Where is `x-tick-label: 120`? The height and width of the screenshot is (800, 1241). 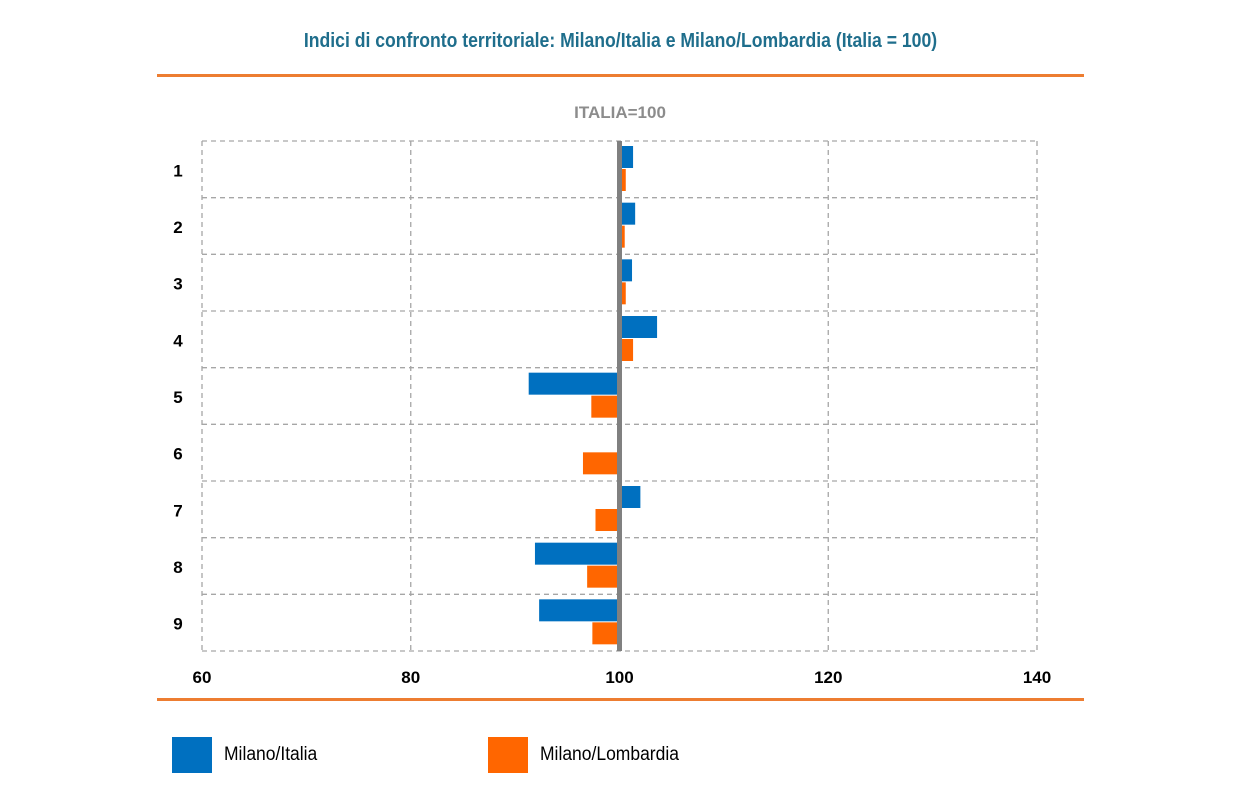
x-tick-label: 120 is located at coordinates (828, 677).